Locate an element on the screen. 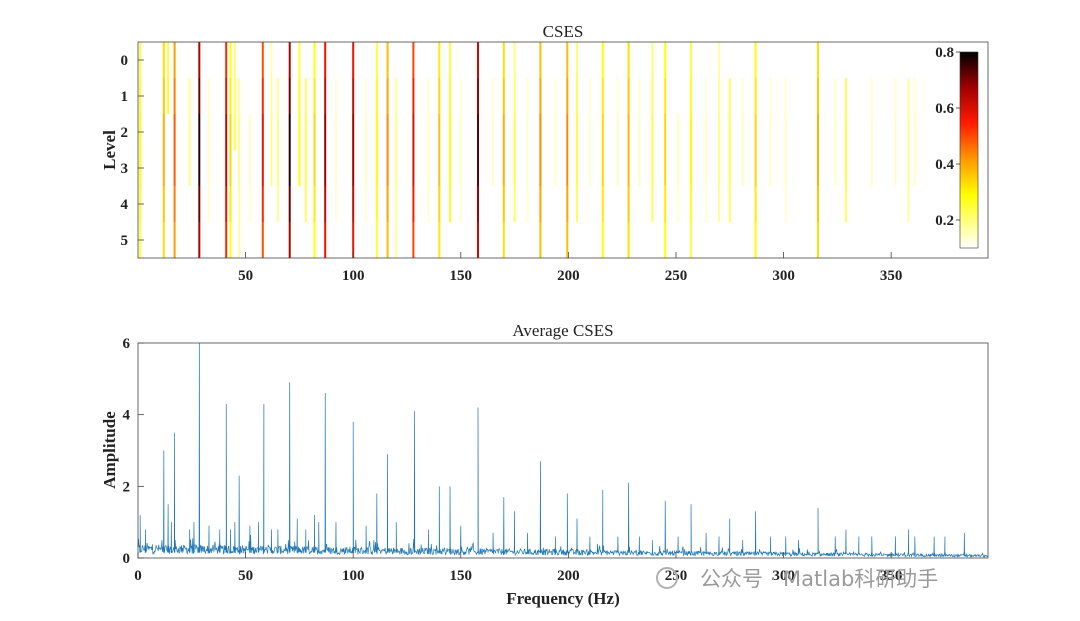 The image size is (1080, 621). line-y-ticks: 0 2 4 6 is located at coordinates (133, 451).